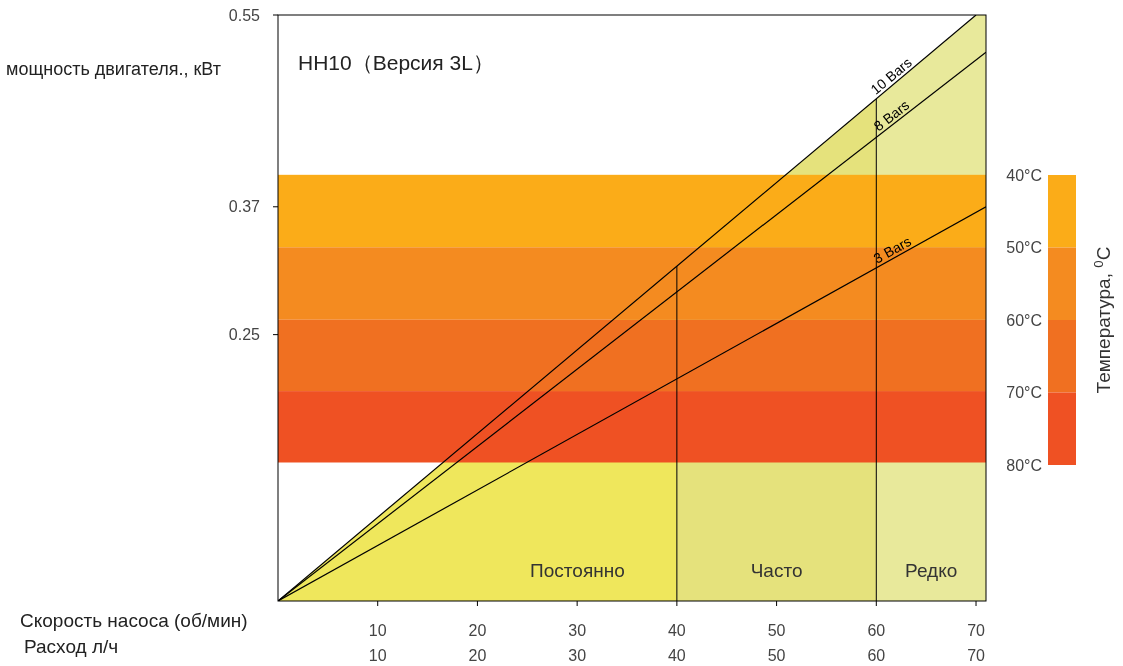  What do you see at coordinates (377, 630) in the screenshot?
I see `x-tick-label: 10` at bounding box center [377, 630].